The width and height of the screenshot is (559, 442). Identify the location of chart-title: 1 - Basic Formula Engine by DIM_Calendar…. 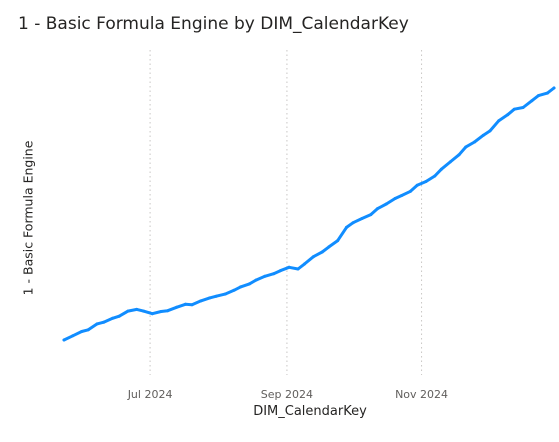
(213, 24).